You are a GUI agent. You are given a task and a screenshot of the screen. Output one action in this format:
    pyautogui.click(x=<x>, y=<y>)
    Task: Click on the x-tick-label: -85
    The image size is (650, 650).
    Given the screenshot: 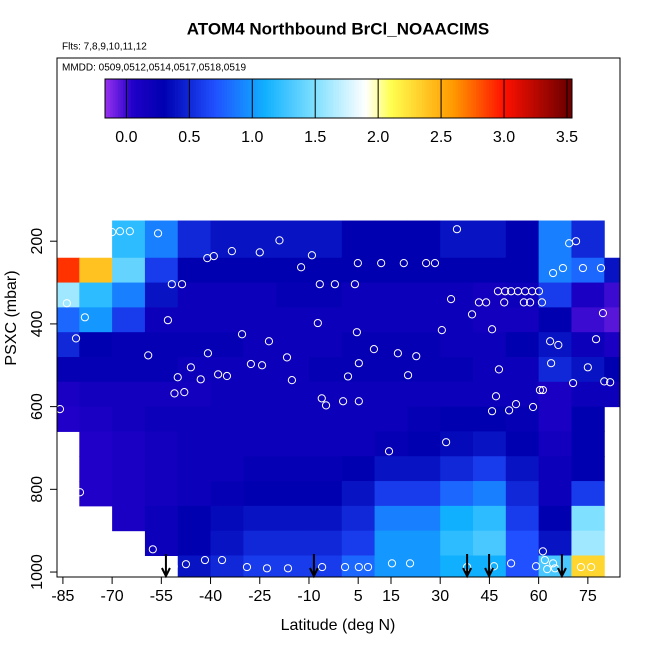 What is the action you would take?
    pyautogui.click(x=62, y=596)
    